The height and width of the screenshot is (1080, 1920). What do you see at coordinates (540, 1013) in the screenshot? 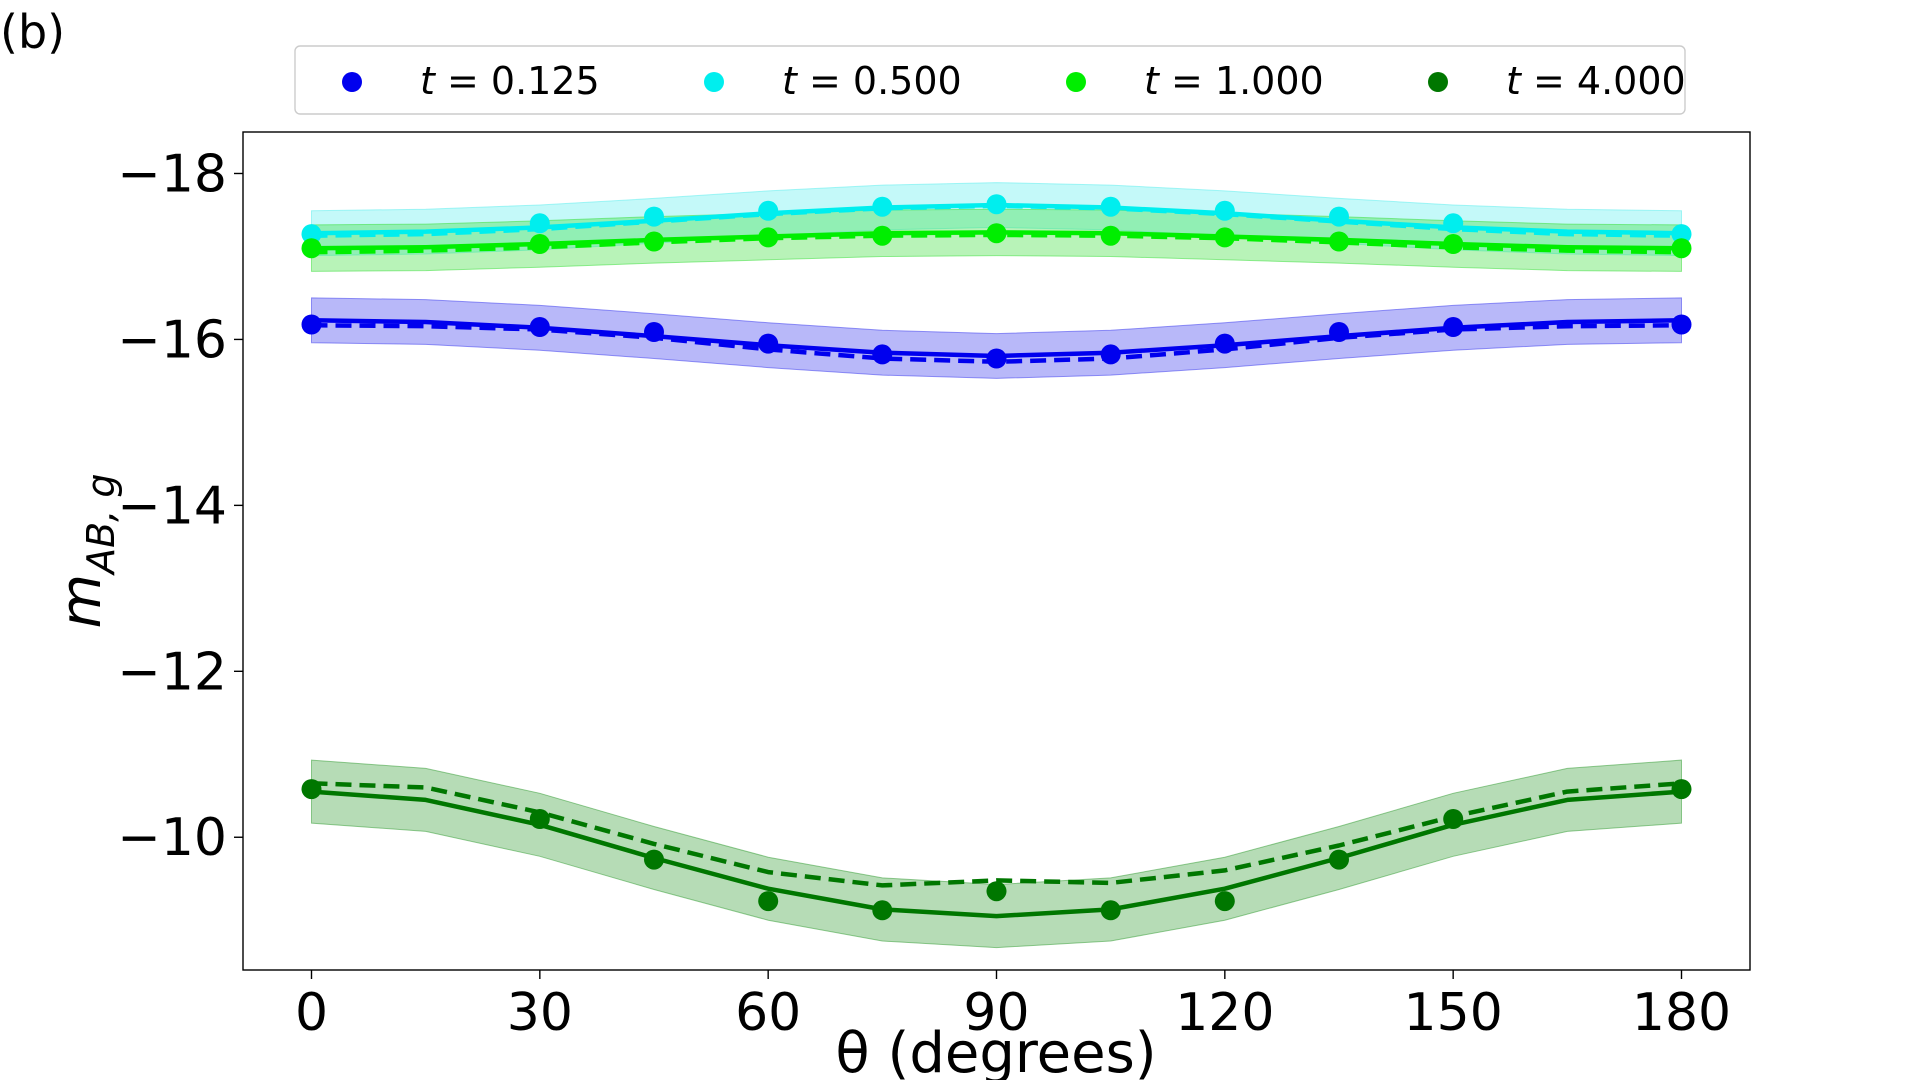
I see `x-tick-label: 30` at bounding box center [540, 1013].